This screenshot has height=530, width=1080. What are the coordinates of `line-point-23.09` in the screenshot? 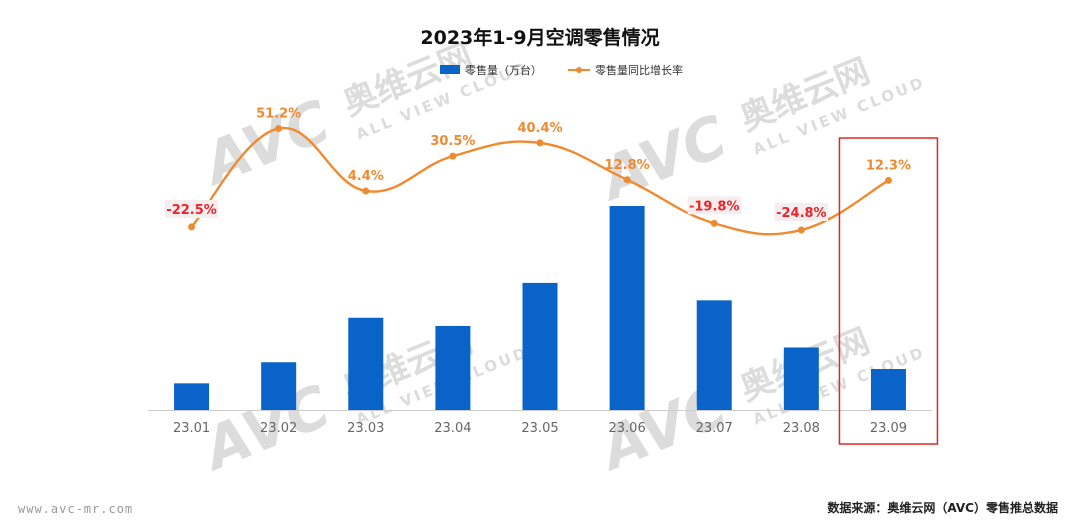 It's located at (888, 180).